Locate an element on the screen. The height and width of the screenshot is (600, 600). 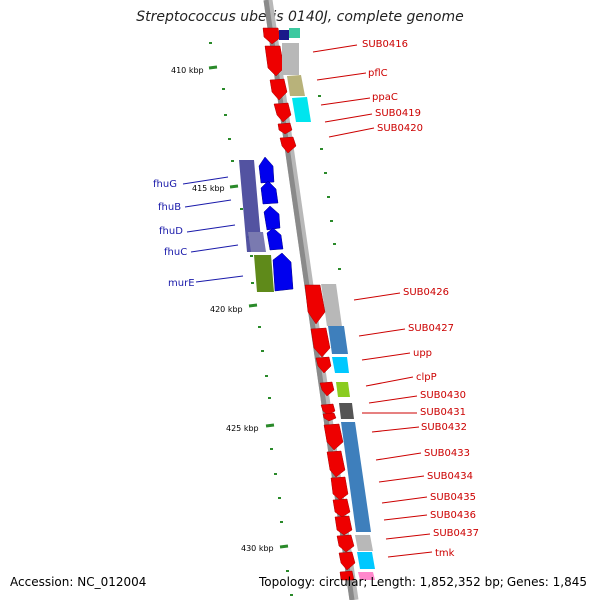
genes-label: Genes: 1,845 is located at coordinates (546, 582).